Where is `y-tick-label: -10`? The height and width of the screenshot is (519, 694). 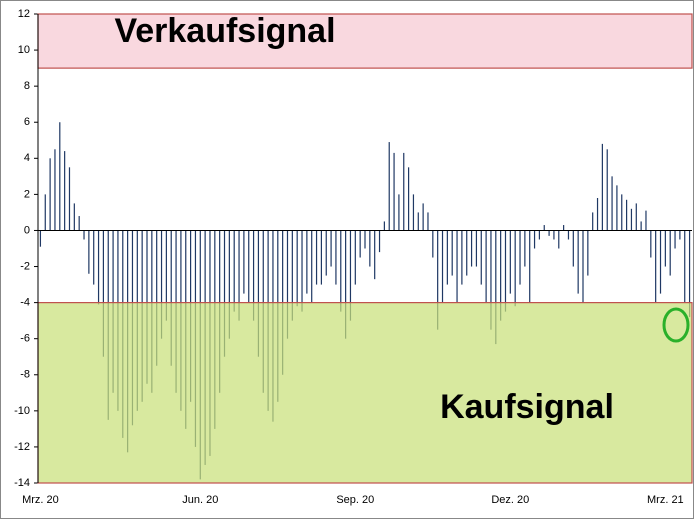 y-tick-label: -10 is located at coordinates (22, 411).